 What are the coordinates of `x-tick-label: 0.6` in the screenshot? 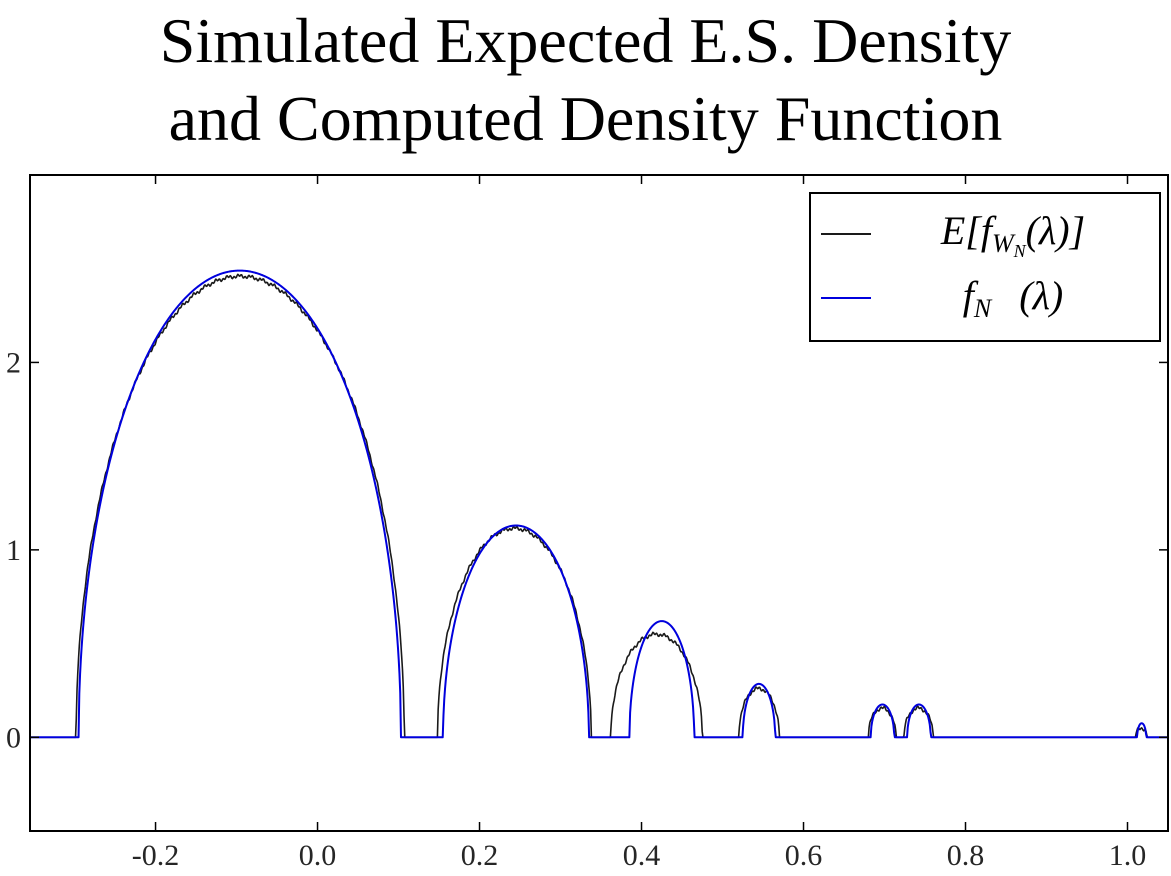 It's located at (804, 855).